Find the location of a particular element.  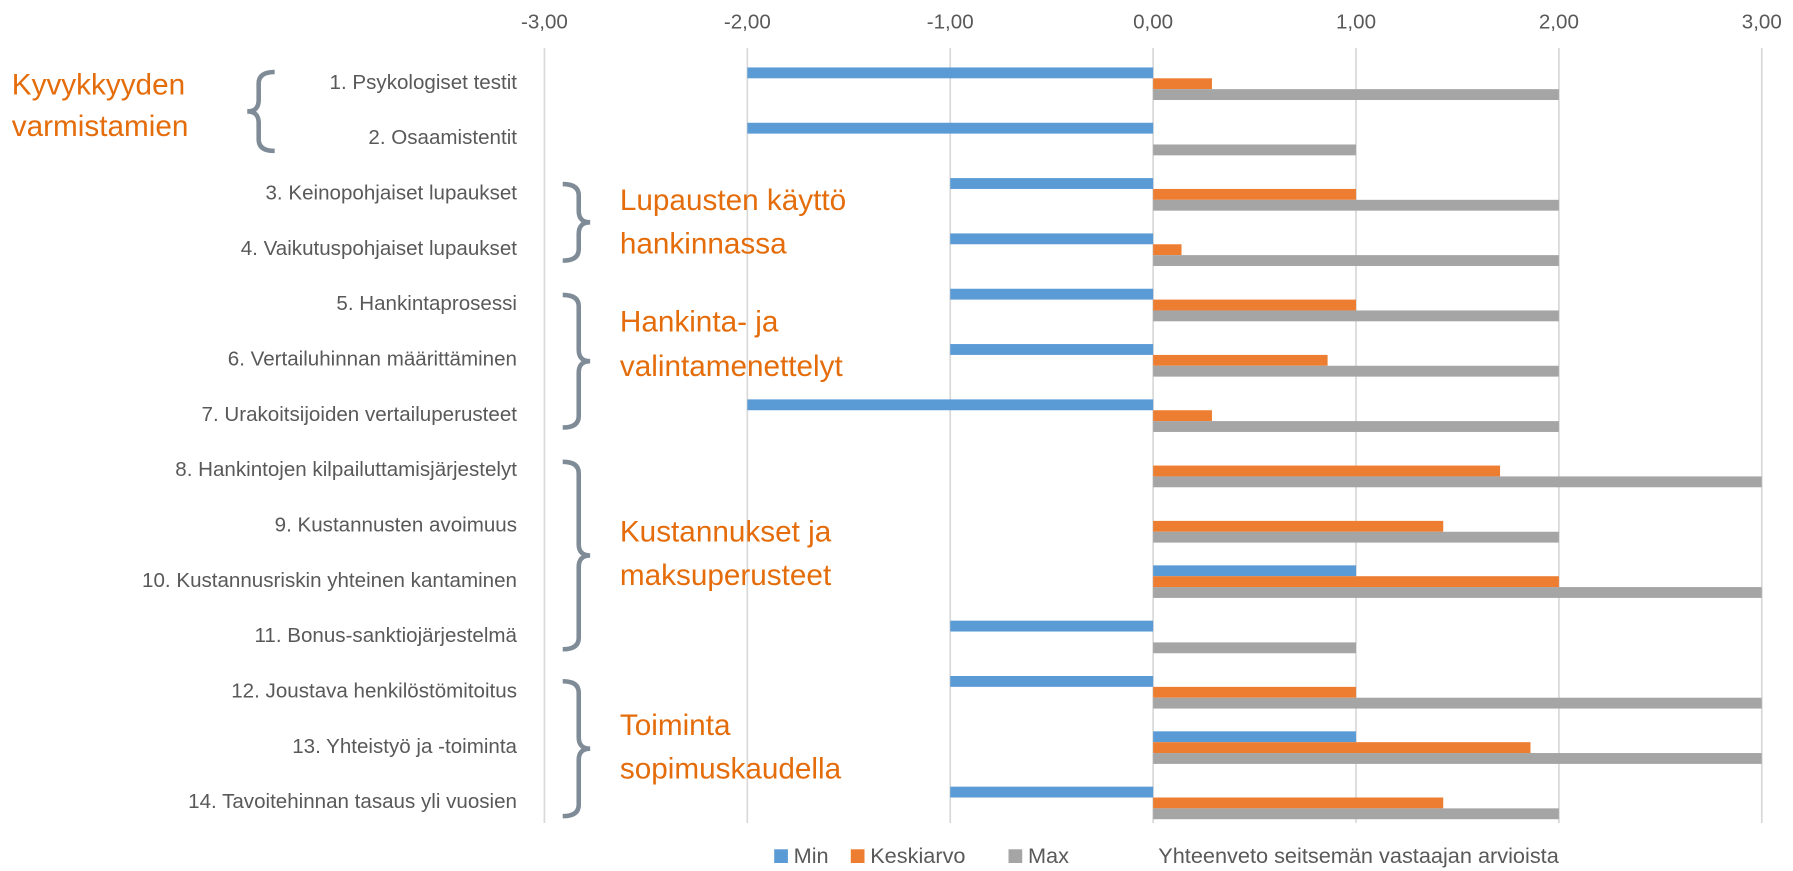

annotation: valintamenettelyt is located at coordinates (732, 366).